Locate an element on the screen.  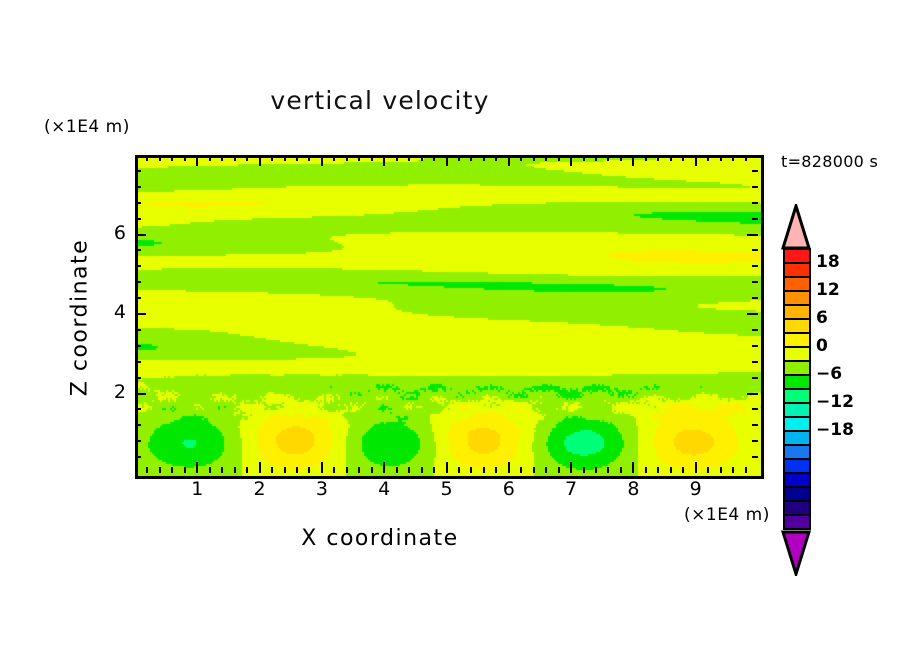
x-axis-tick-label: 3 is located at coordinates (321, 489).